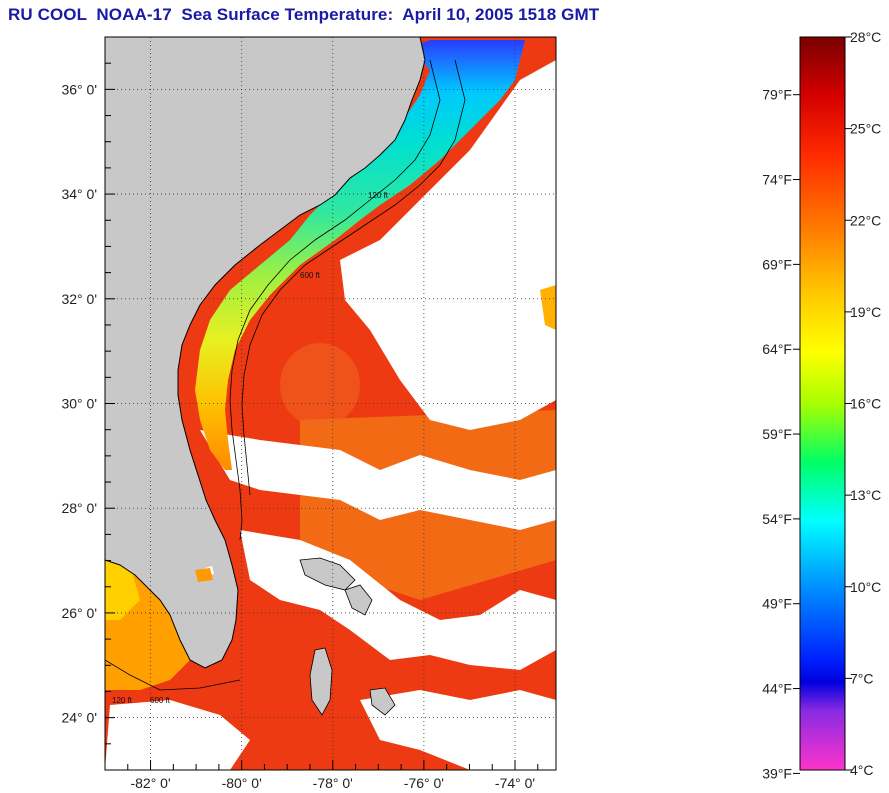  I want to click on cloud-region-ne, so click(448, 245).